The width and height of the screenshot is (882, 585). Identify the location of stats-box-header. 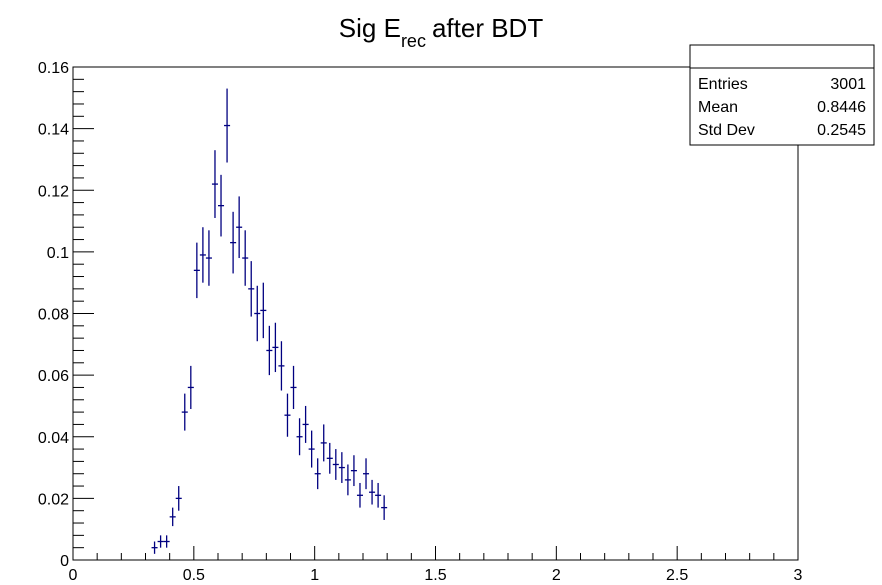
(782, 56).